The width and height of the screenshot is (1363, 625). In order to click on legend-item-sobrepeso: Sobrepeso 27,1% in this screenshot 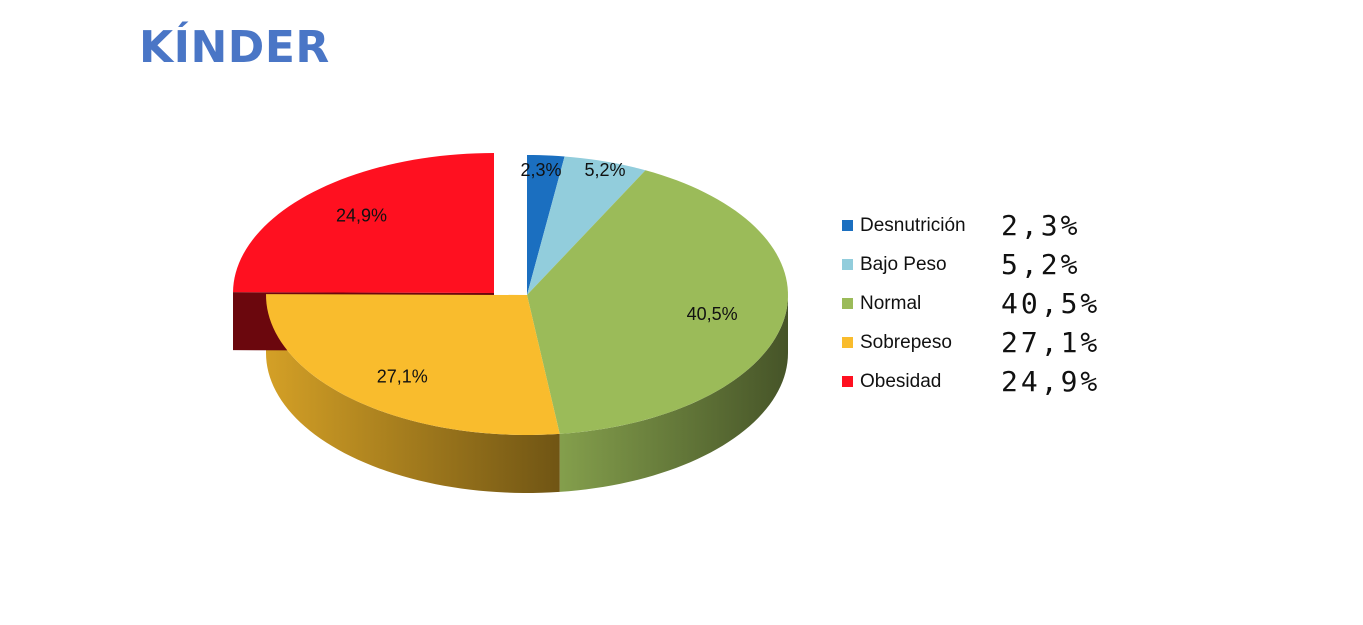, I will do `click(982, 342)`.